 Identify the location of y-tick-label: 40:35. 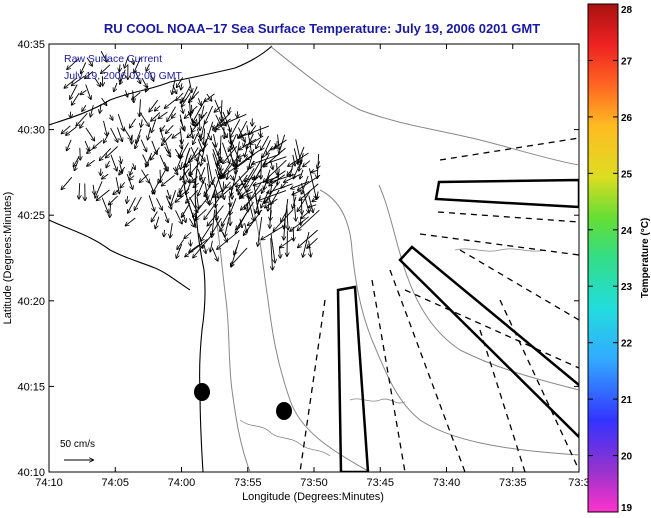
(31, 45).